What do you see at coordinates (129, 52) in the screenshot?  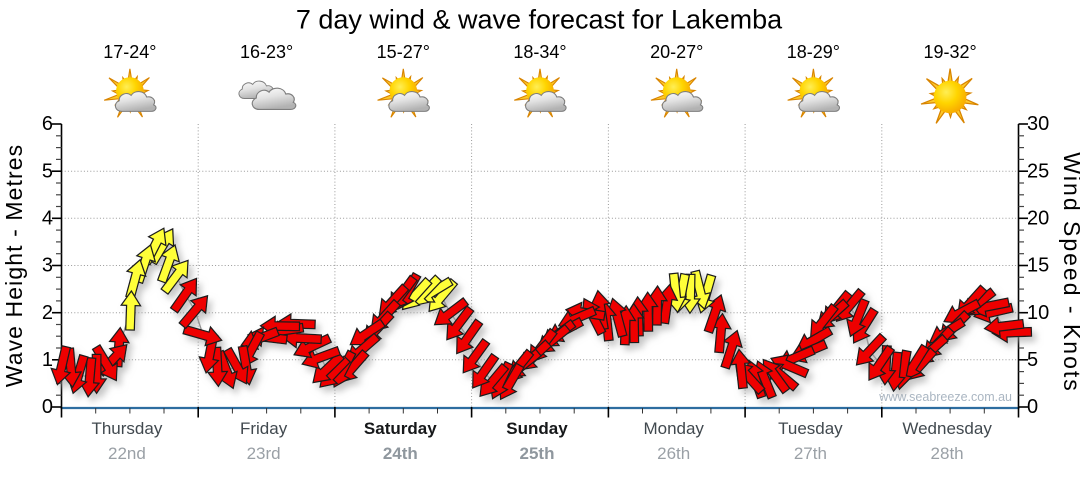 I see `svg-text: 17-24°` at bounding box center [129, 52].